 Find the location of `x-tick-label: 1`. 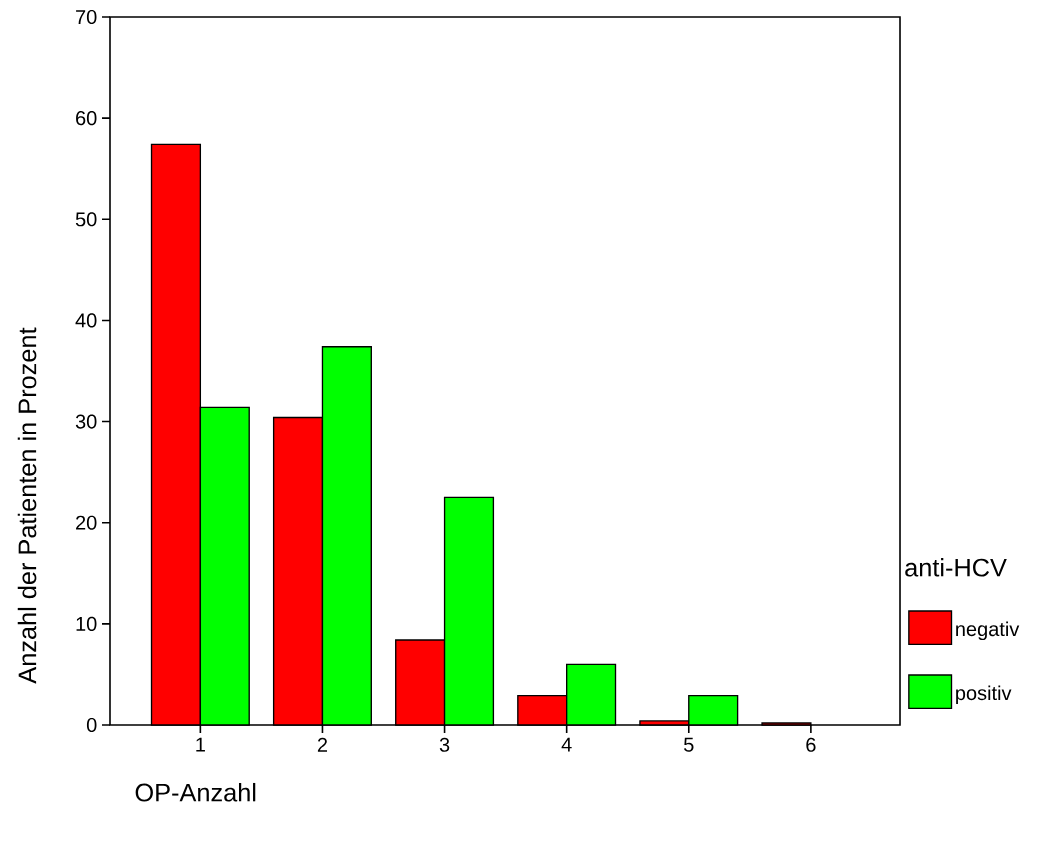

x-tick-label: 1 is located at coordinates (200, 744).